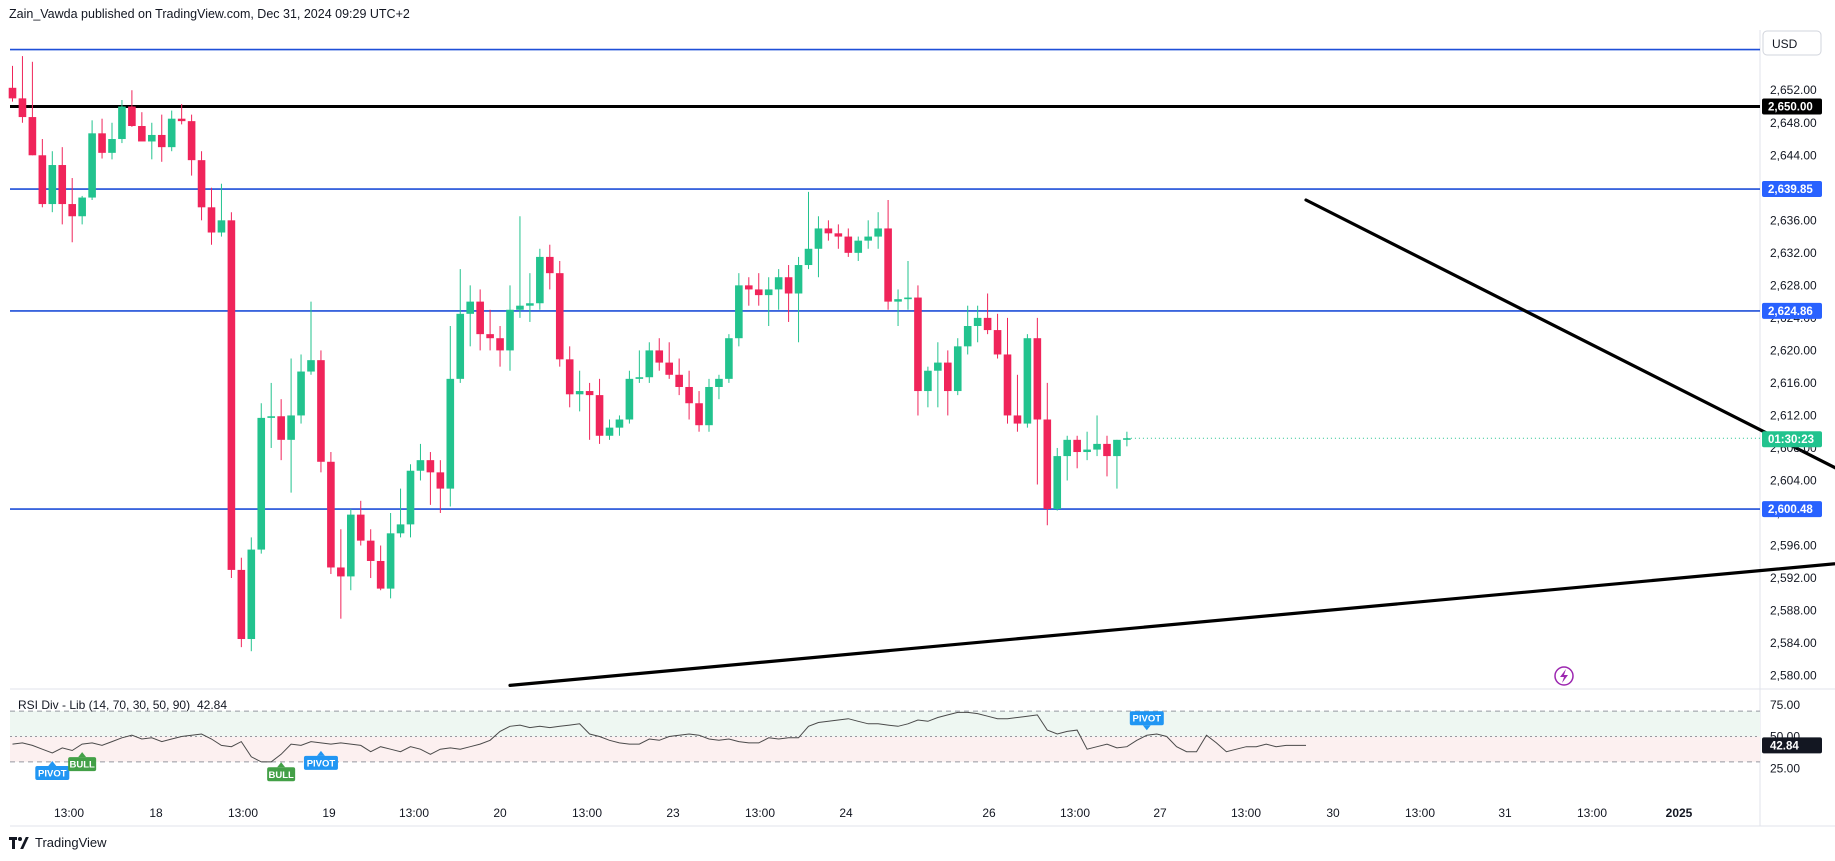 This screenshot has width=1835, height=861. What do you see at coordinates (1793, 611) in the screenshot?
I see `price-tick-label: 2,588.00` at bounding box center [1793, 611].